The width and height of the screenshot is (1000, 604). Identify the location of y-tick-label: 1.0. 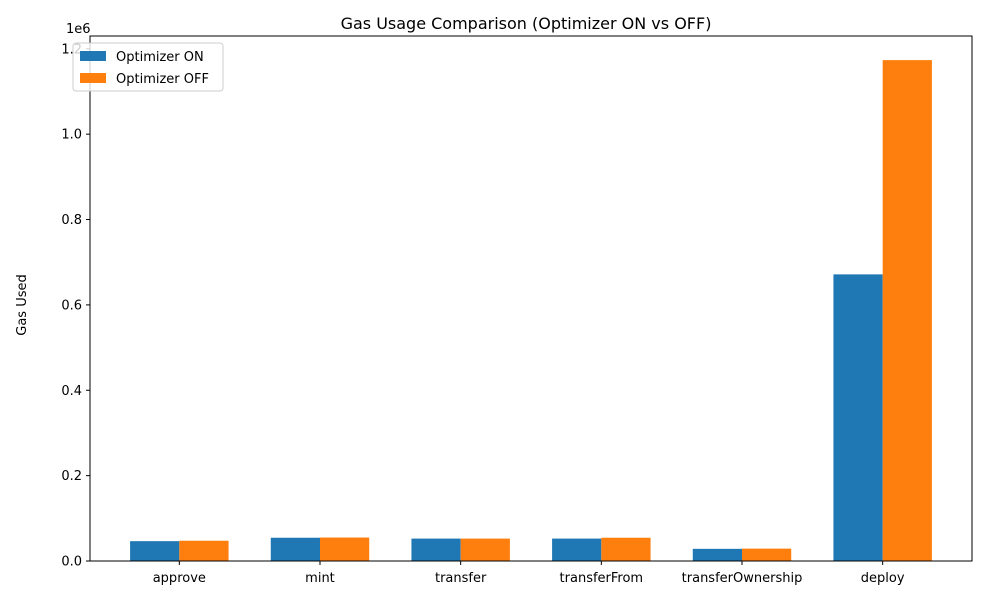
(71, 135).